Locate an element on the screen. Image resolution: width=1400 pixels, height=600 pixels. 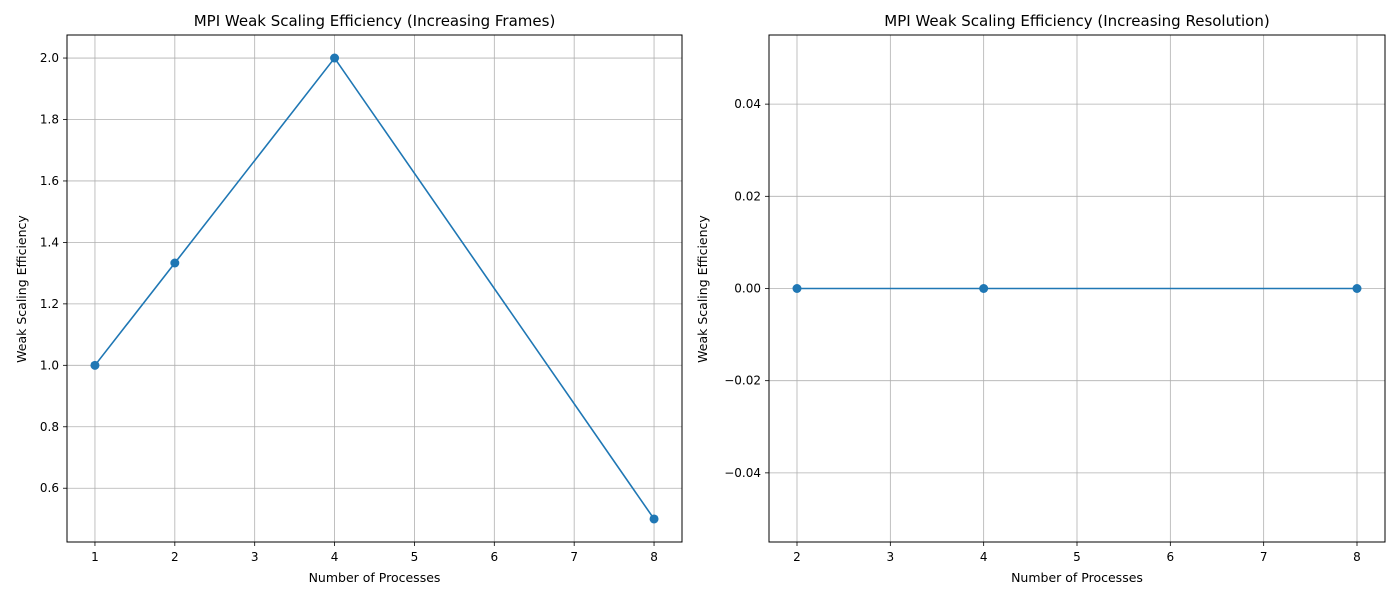
y-tick-label: 1.2 is located at coordinates (49, 304).